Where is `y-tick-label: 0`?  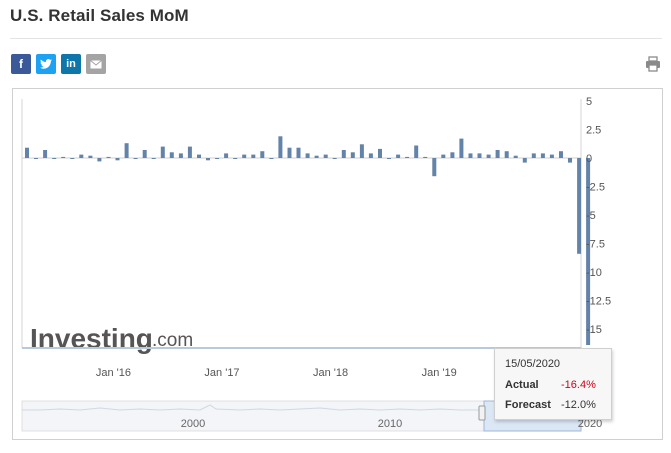 y-tick-label: 0 is located at coordinates (589, 159).